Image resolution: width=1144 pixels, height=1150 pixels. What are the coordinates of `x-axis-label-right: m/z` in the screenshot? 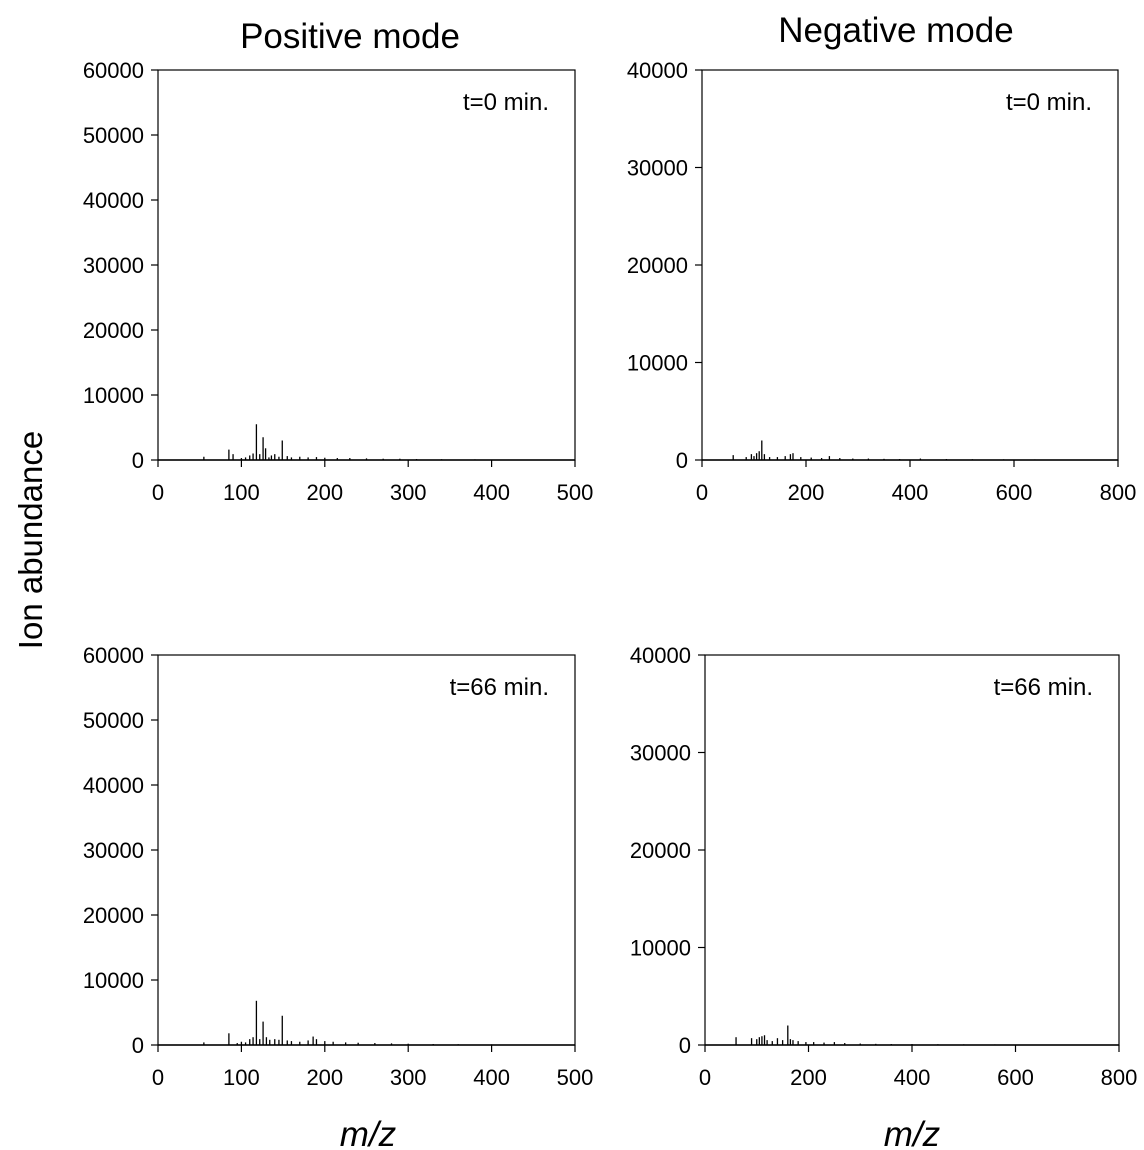 It's located at (912, 1132).